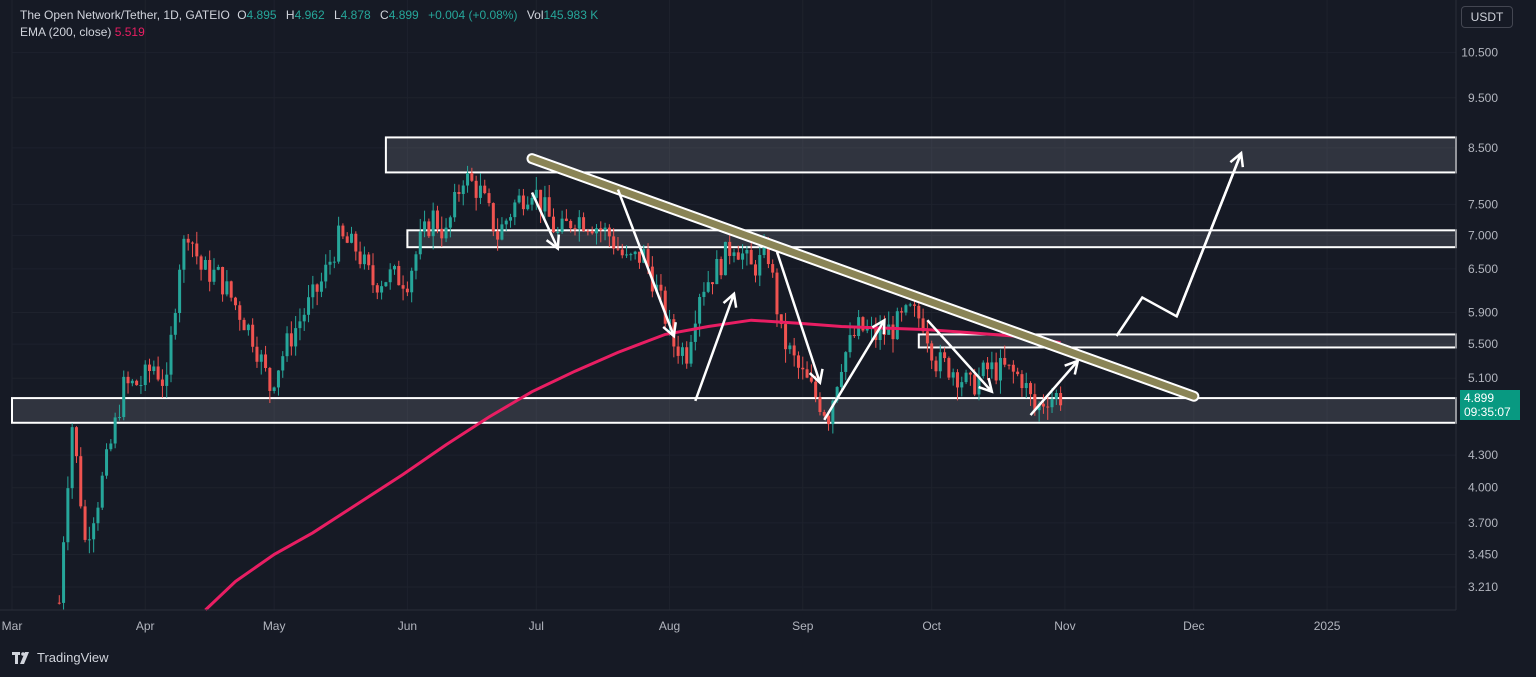 This screenshot has width=1536, height=677. I want to click on price-tick-label: 7.000, so click(1483, 235).